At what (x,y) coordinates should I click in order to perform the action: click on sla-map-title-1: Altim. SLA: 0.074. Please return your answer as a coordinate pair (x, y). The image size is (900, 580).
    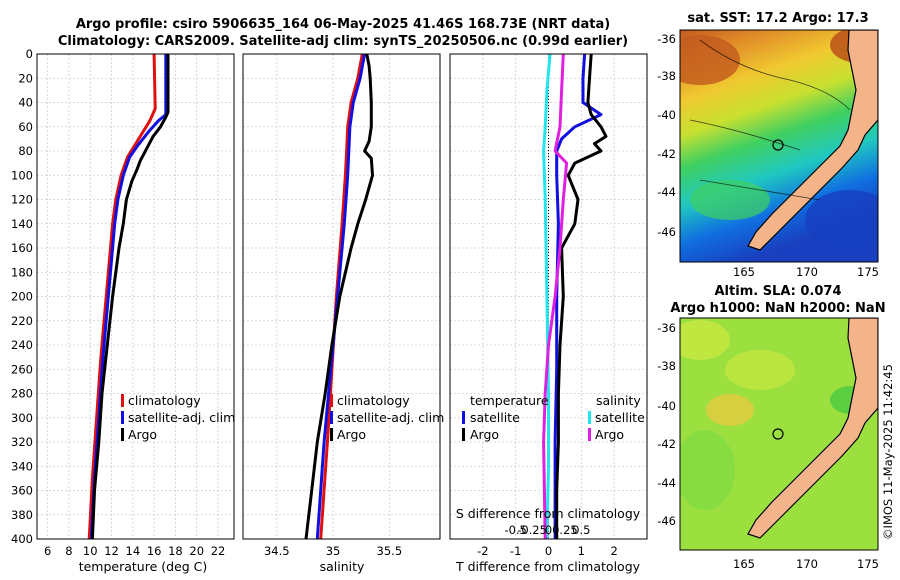
    Looking at the image, I should click on (778, 291).